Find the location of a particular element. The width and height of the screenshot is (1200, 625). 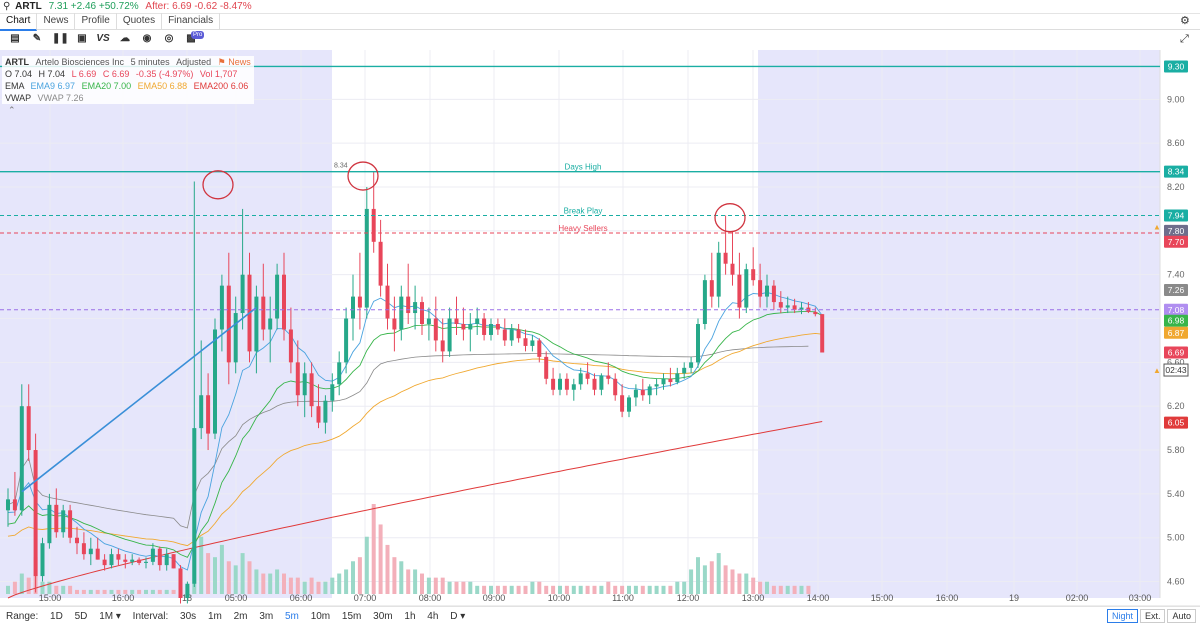

settings-icon: ⚙ is located at coordinates (1185, 21).